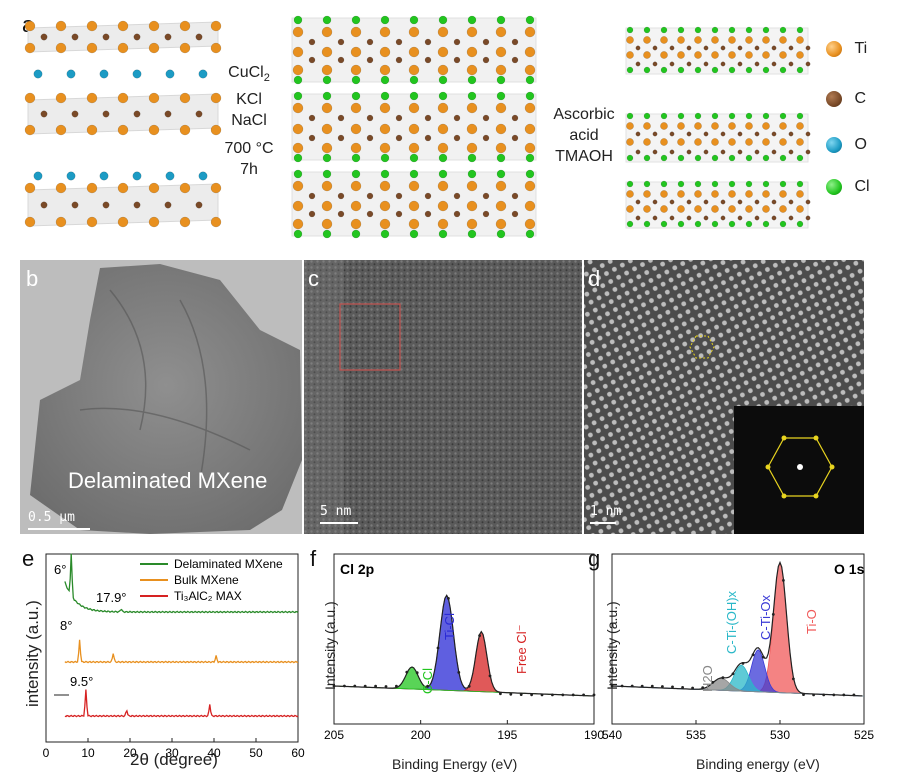 The image size is (907, 776). Describe the element at coordinates (130, 753) in the screenshot. I see `x-tick-label: 20` at that location.